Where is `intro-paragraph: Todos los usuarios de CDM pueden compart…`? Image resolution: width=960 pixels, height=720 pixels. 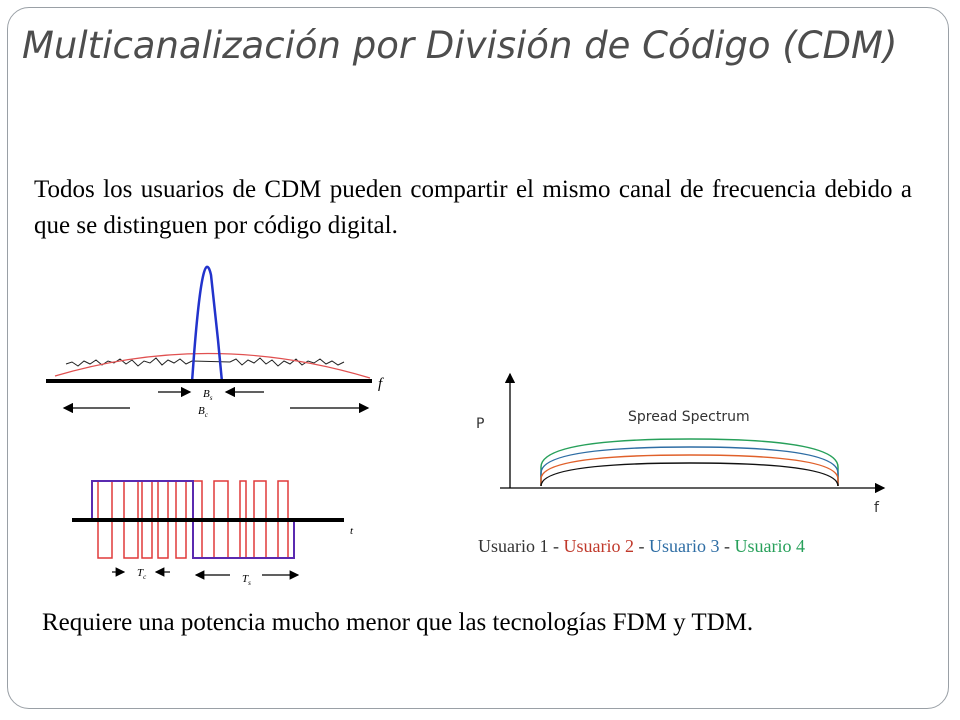 intro-paragraph: Todos los usuarios de CDM pueden compart… is located at coordinates (473, 207).